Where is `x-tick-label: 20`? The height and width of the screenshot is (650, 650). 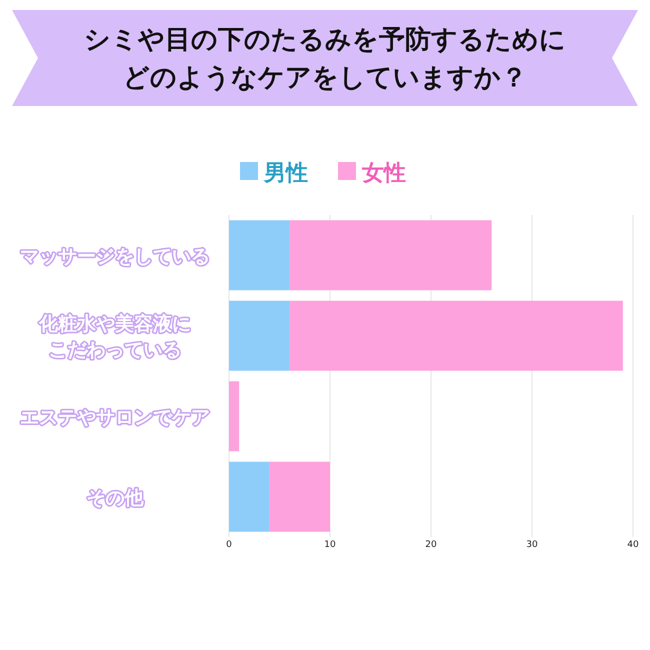
x-tick-label: 20 is located at coordinates (431, 545).